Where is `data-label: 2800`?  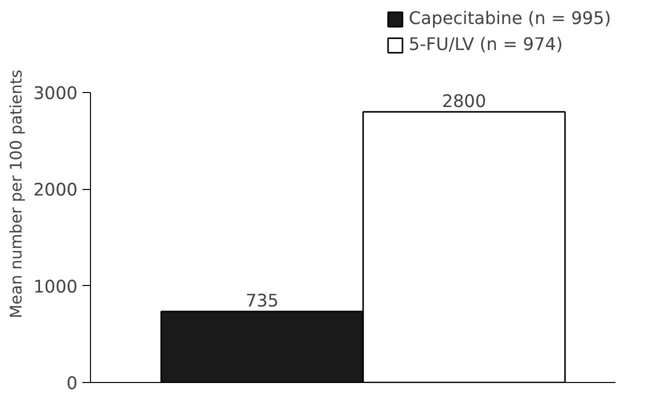
data-label: 2800 is located at coordinates (464, 102).